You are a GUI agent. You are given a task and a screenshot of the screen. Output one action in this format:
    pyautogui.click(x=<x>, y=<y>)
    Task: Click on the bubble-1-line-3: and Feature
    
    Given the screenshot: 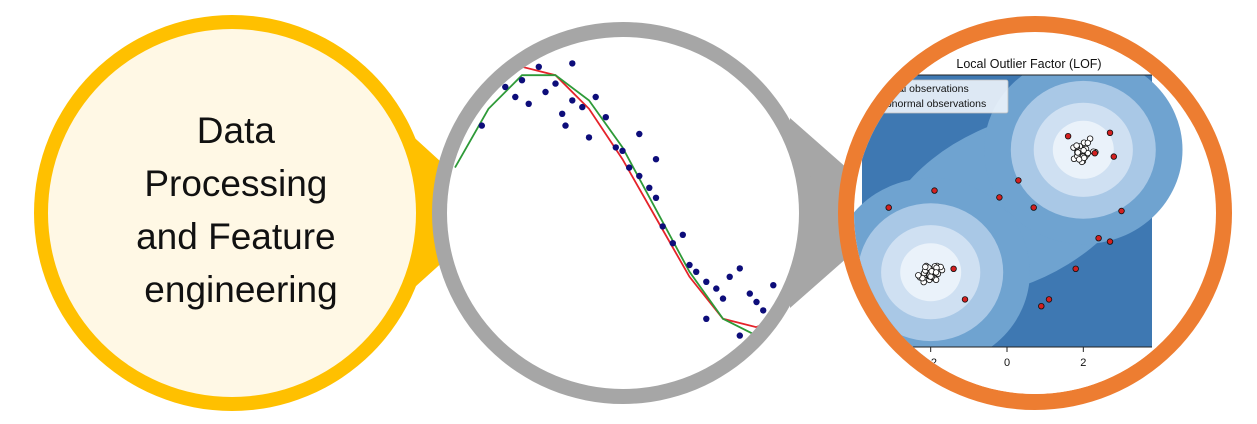 What is the action you would take?
    pyautogui.click(x=236, y=236)
    